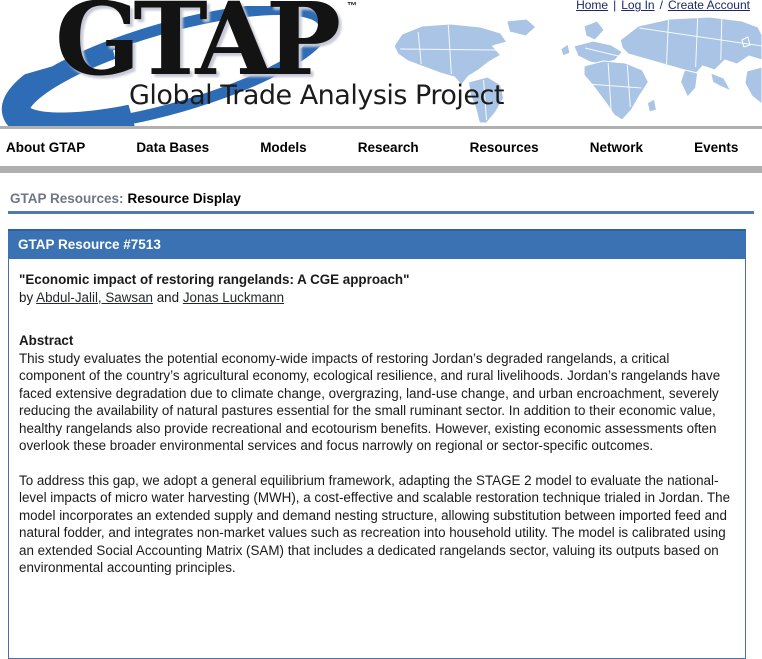  Describe the element at coordinates (46, 340) in the screenshot. I see `abstract-heading: Abstract` at that location.